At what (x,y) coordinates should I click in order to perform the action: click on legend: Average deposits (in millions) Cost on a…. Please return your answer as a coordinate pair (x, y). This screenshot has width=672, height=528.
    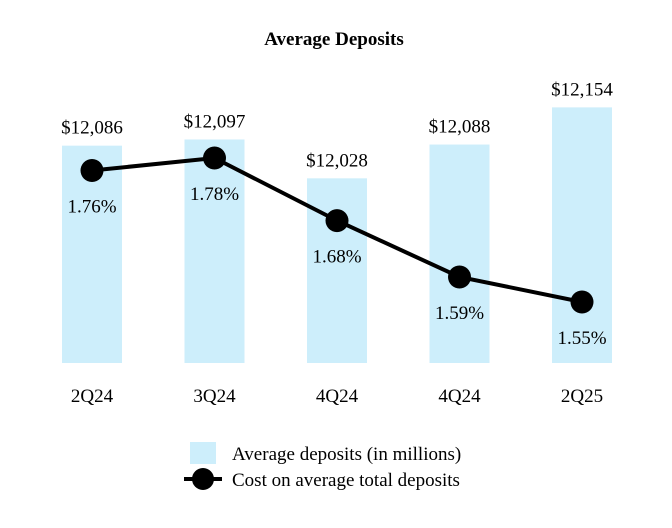
    Looking at the image, I should click on (322, 466).